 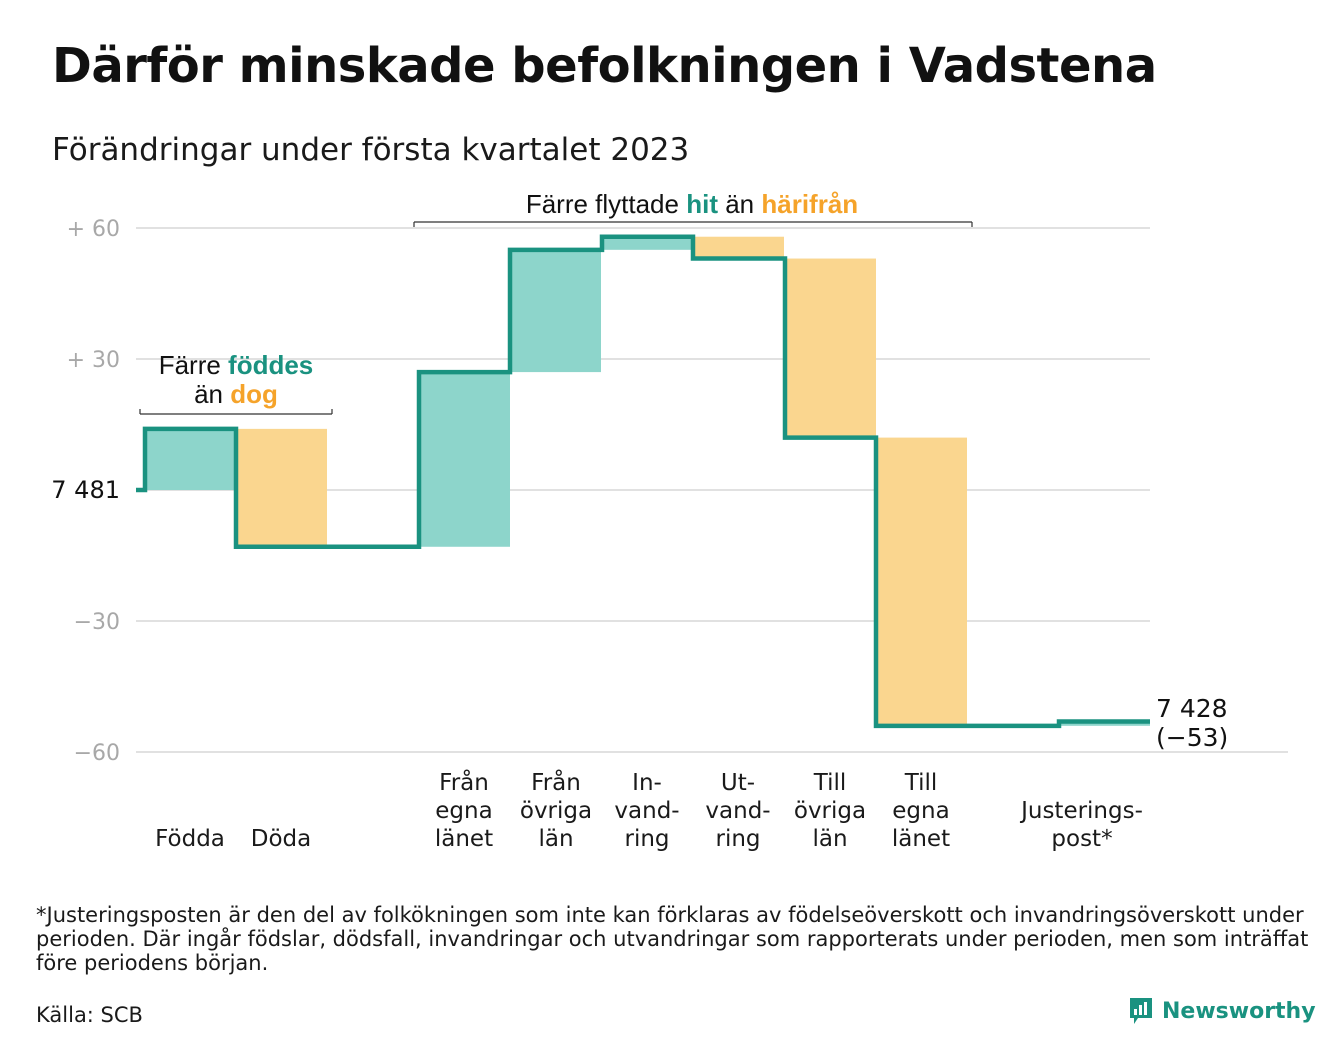 What do you see at coordinates (85, 490) in the screenshot?
I see `start-value-label: 7 481` at bounding box center [85, 490].